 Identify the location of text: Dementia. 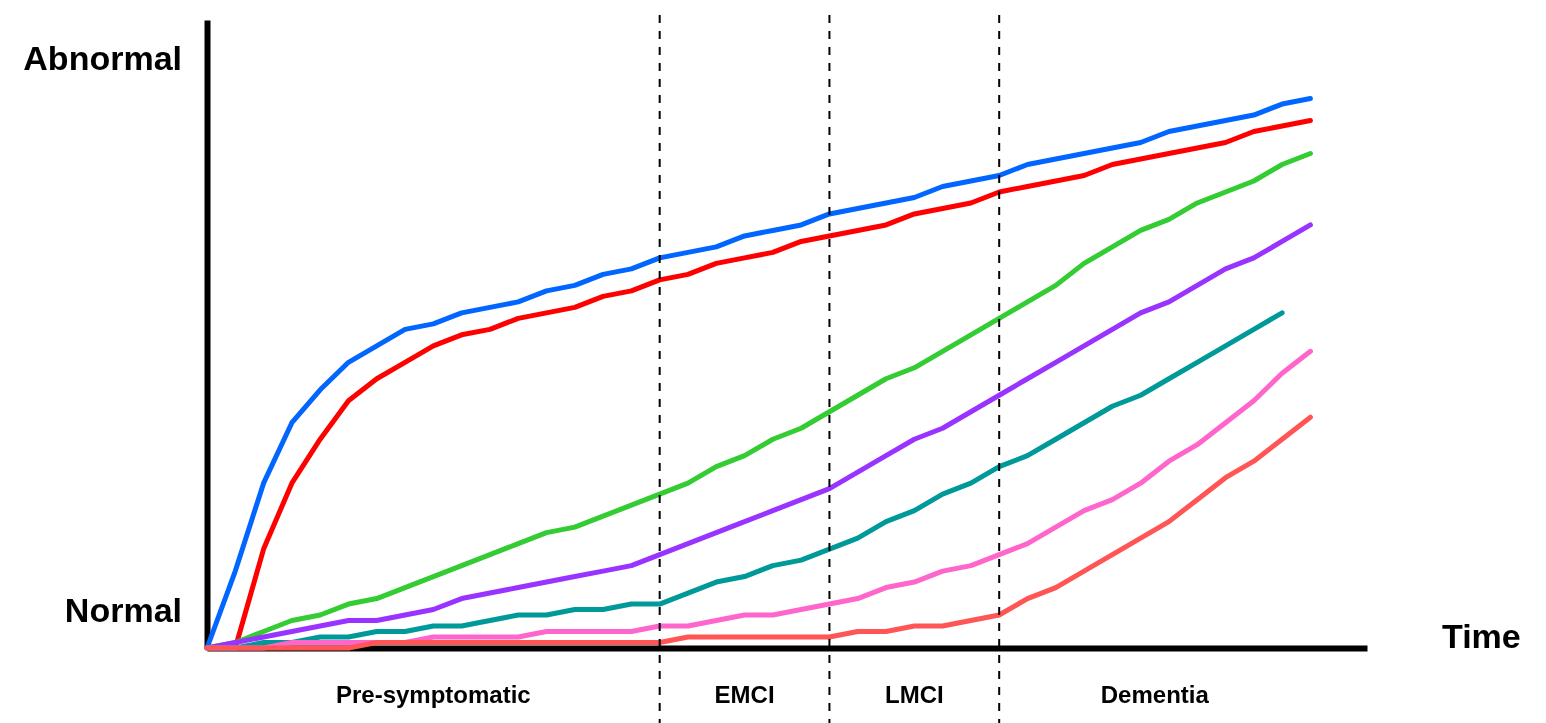
(1155, 694).